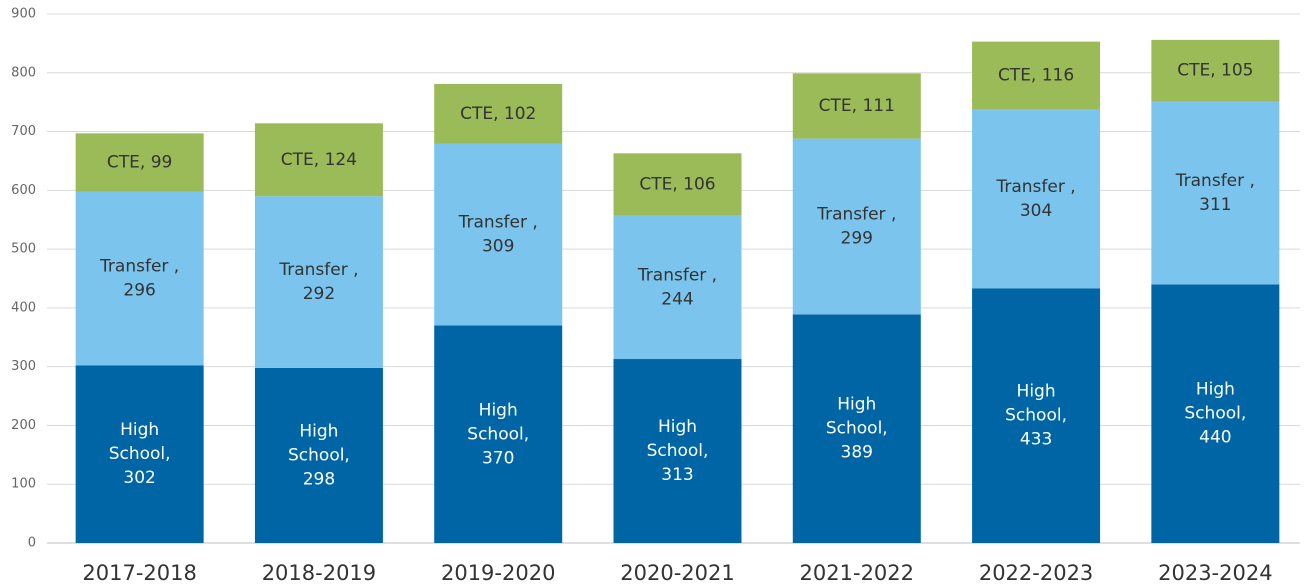 The height and width of the screenshot is (588, 1305). I want to click on data-label: Transfer , 299, so click(856, 226).